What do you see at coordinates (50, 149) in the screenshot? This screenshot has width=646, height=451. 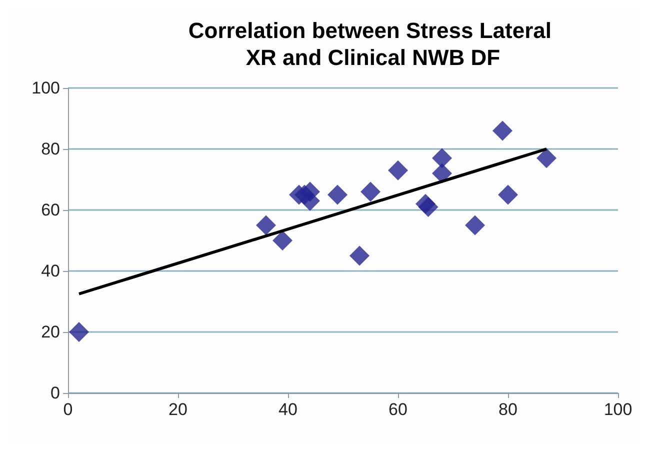 I see `y-tick-label: 80` at bounding box center [50, 149].